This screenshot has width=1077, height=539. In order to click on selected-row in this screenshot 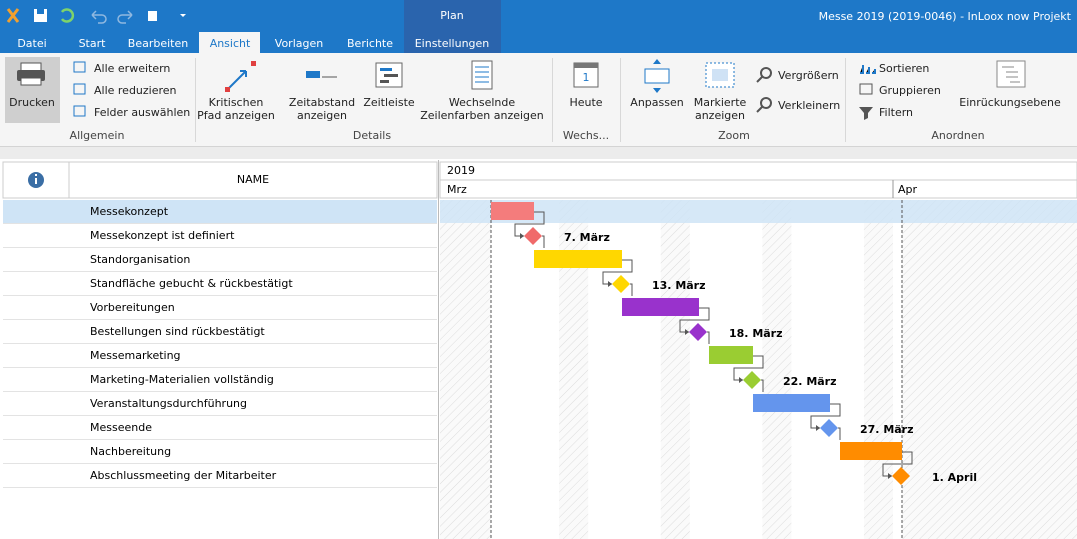, I will do `click(220, 211)`.